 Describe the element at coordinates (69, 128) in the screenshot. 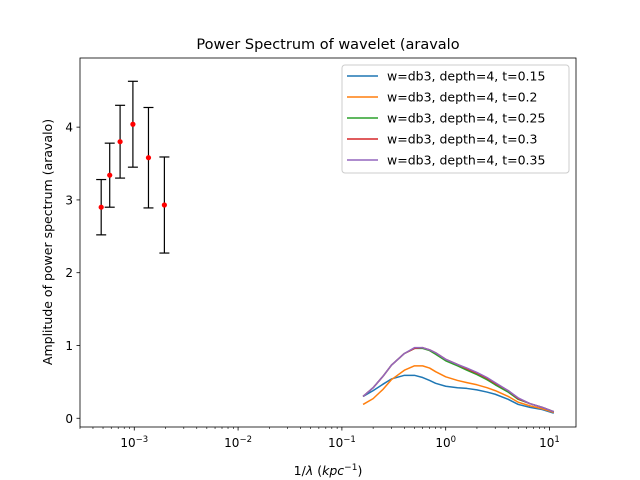

I see `y-tick-label-4: 4` at that location.